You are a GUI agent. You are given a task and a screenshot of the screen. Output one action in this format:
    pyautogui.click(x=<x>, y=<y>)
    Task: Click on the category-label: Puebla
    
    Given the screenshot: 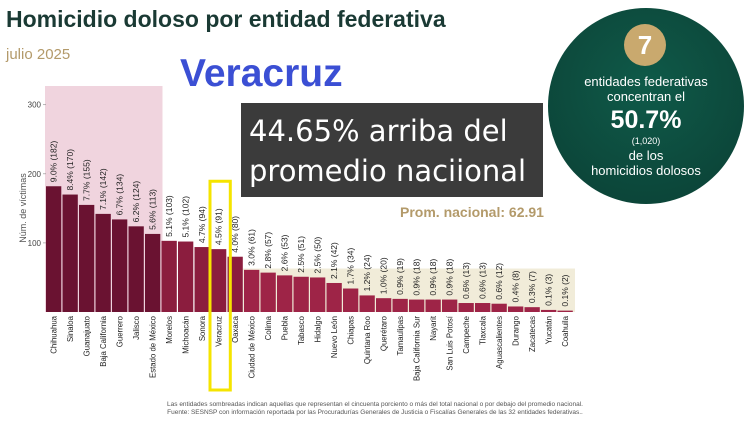 What is the action you would take?
    pyautogui.click(x=285, y=327)
    